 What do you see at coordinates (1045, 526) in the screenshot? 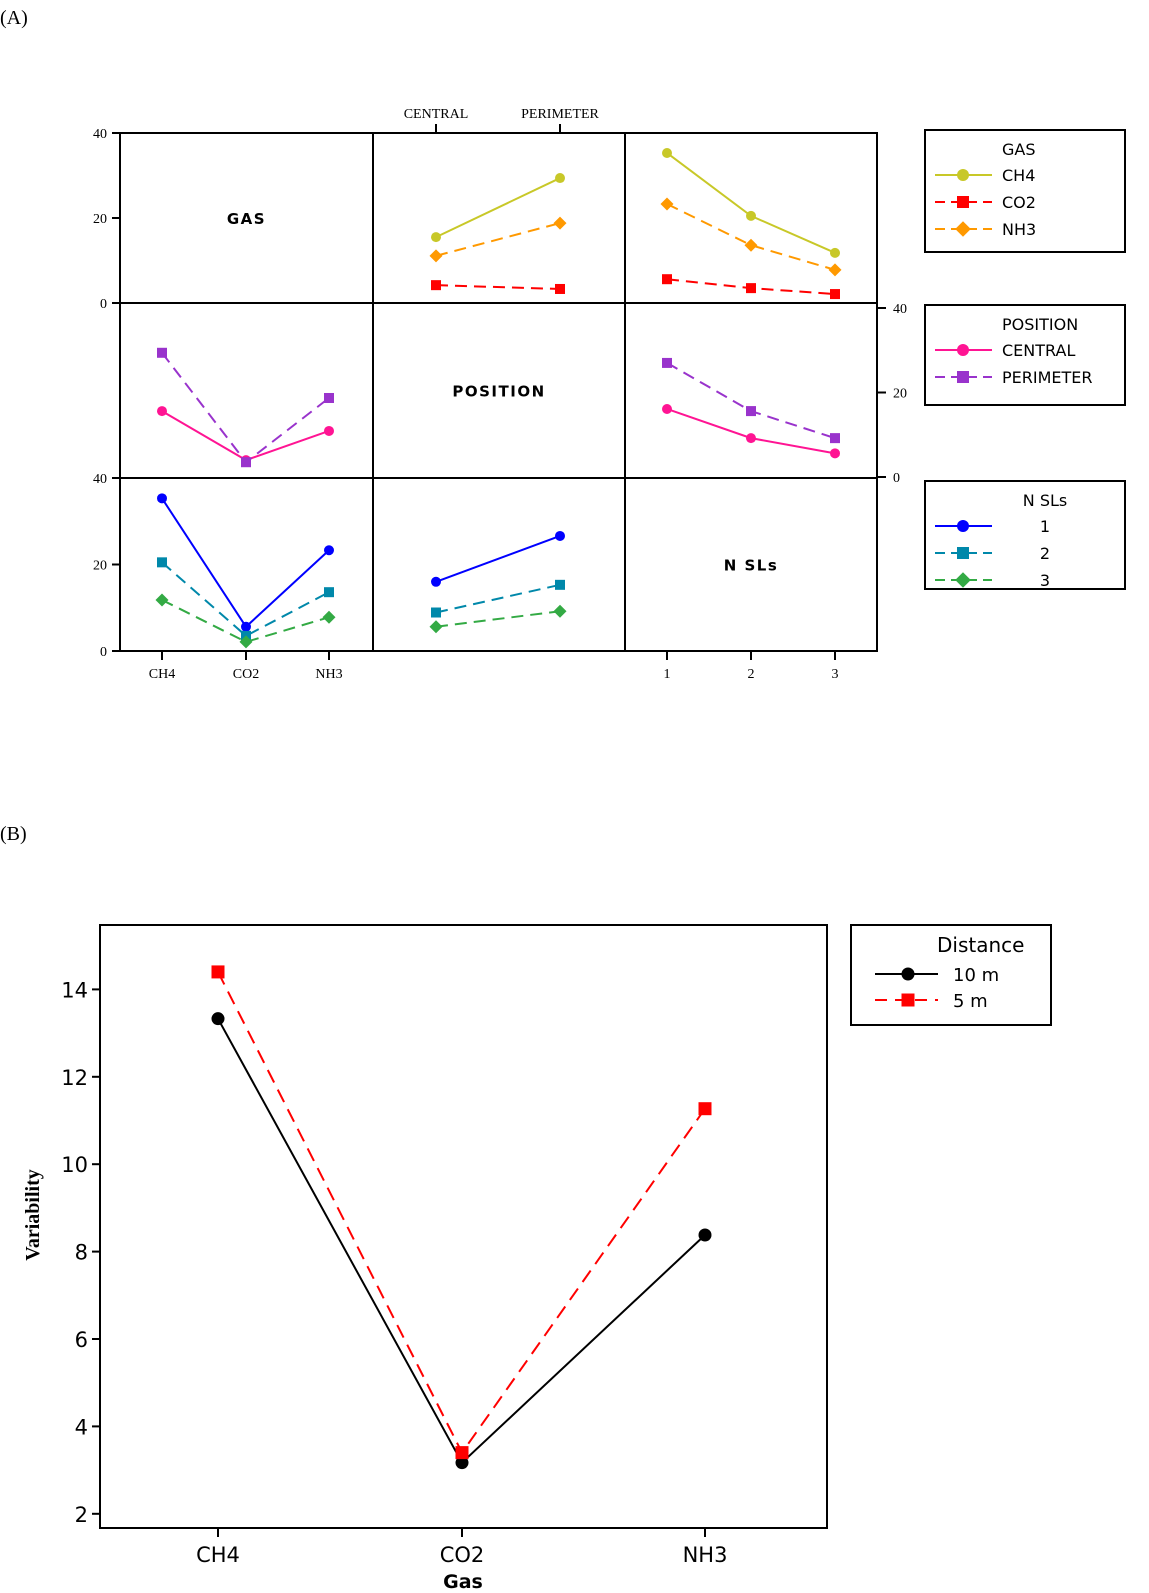
I see `legend-label: 1` at bounding box center [1045, 526].